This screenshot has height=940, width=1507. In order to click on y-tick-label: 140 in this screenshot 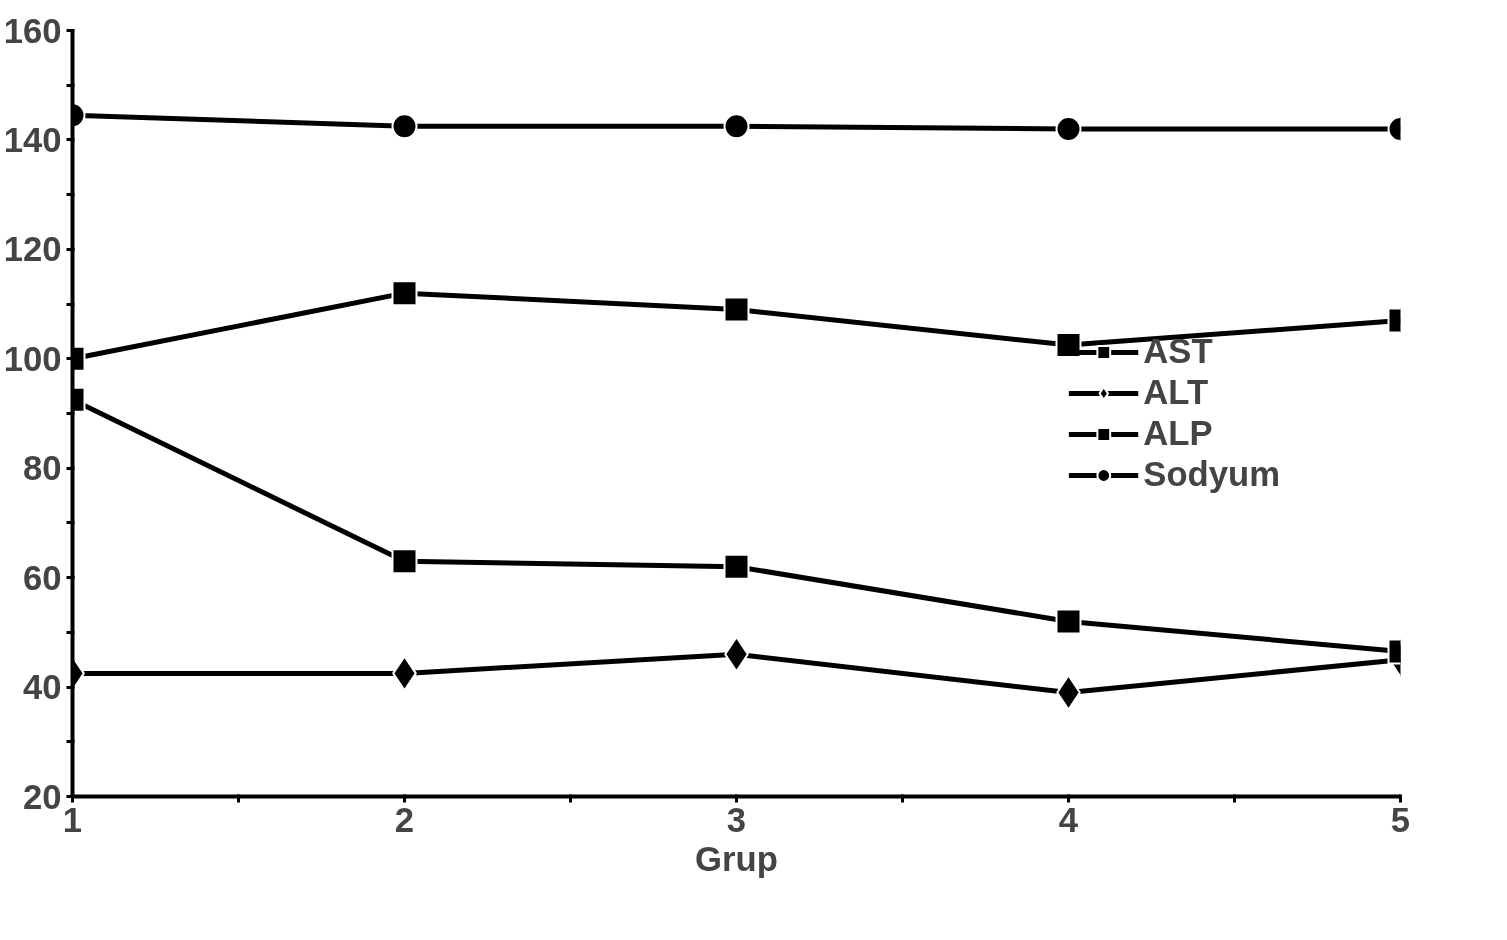, I will do `click(32, 139)`.